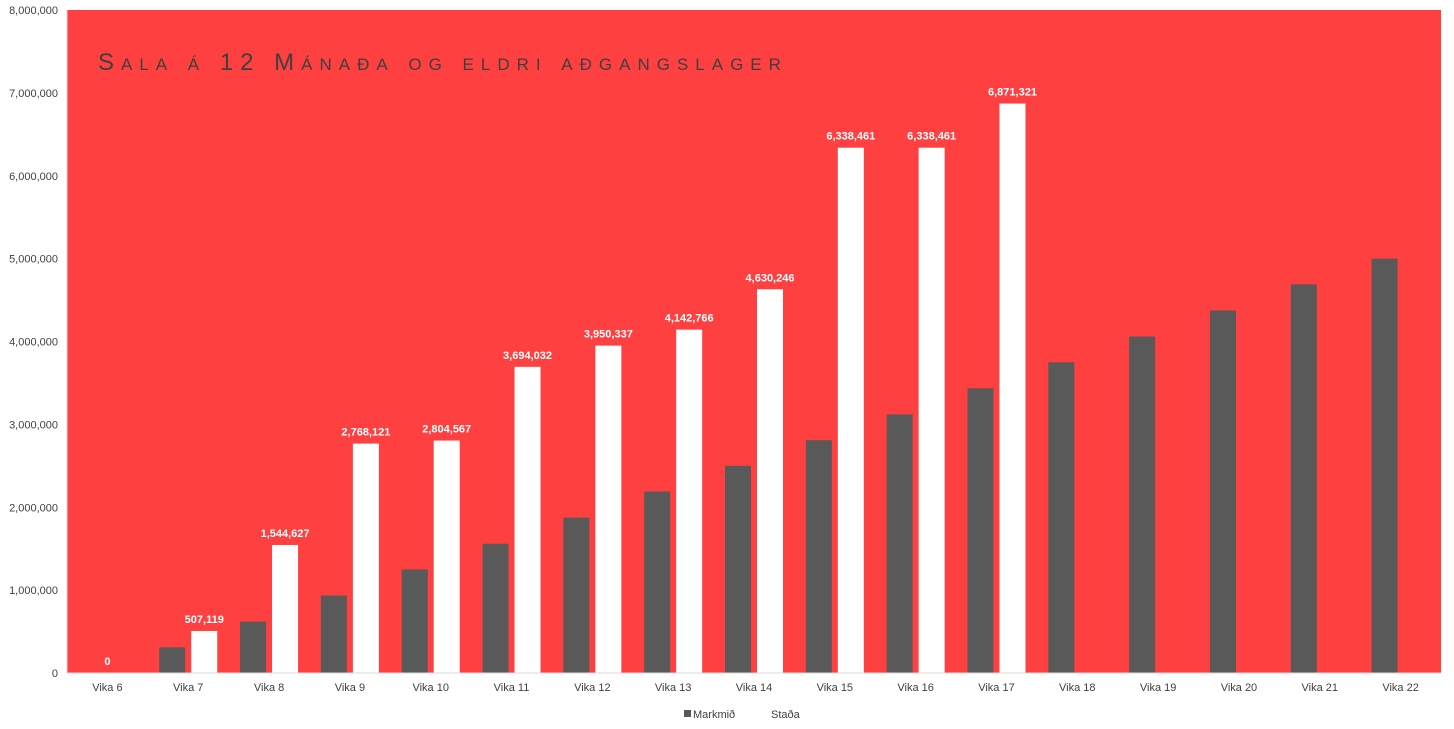 Image resolution: width=1454 pixels, height=729 pixels. Describe the element at coordinates (714, 715) in the screenshot. I see `legend-label-markmid: Markmið` at that location.